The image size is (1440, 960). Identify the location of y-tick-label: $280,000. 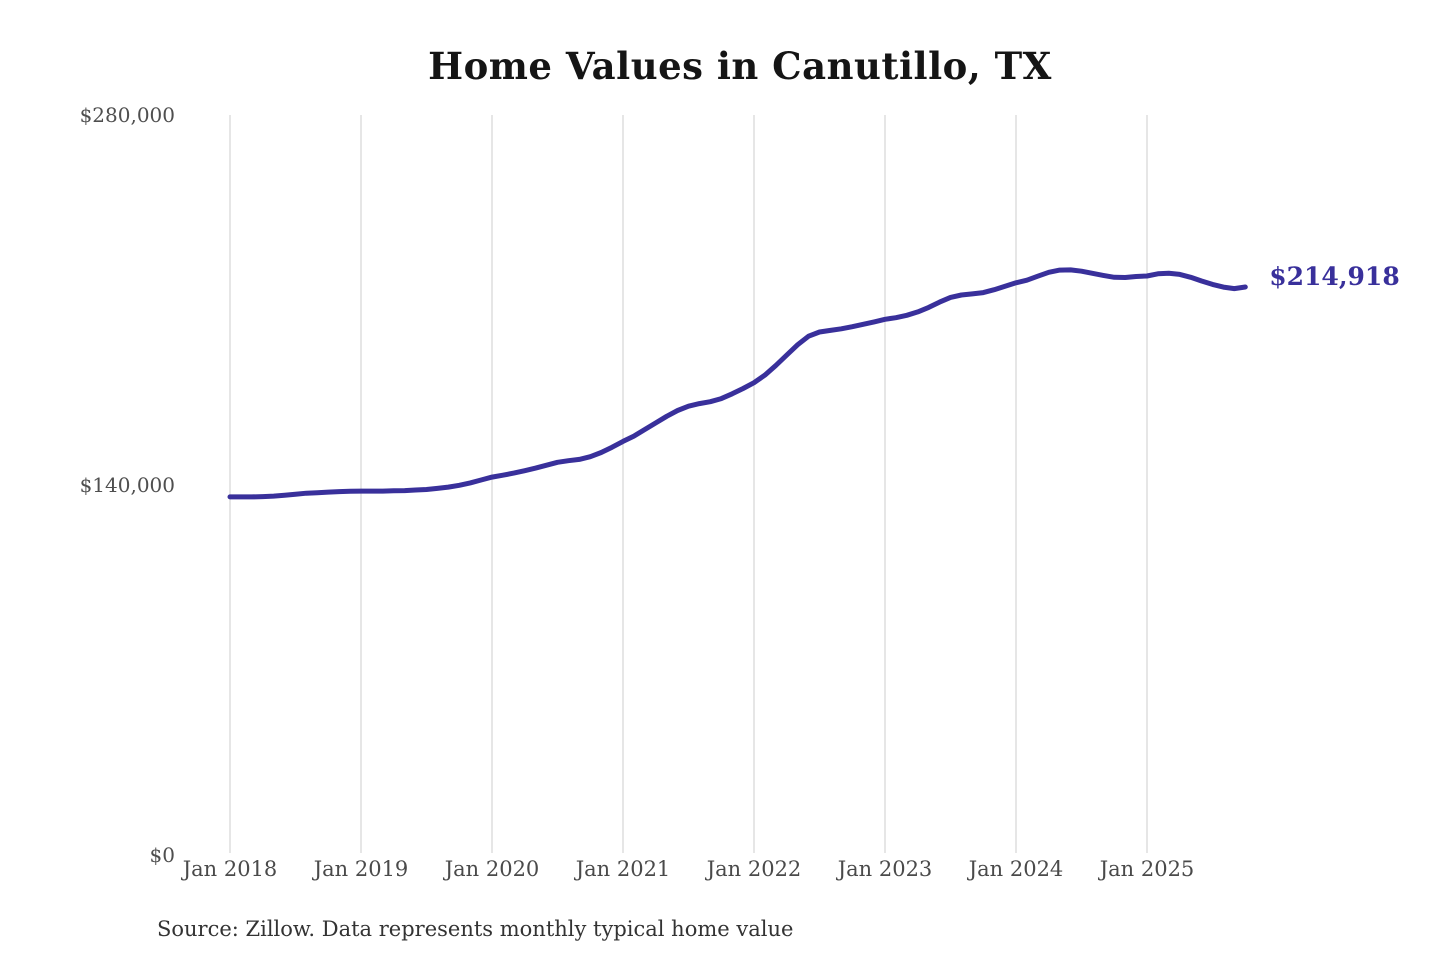
(127, 115).